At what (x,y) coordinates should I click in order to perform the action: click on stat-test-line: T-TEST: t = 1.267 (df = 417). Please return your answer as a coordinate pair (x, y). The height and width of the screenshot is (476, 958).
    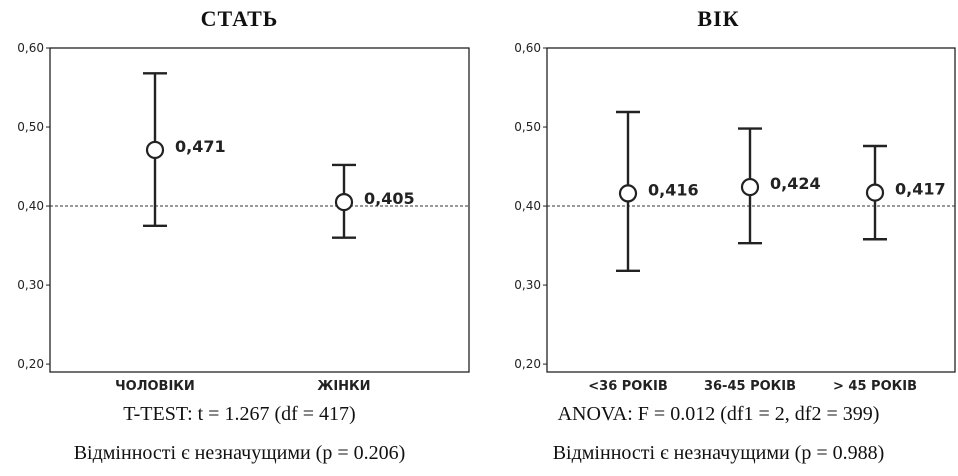
    Looking at the image, I should click on (239, 414).